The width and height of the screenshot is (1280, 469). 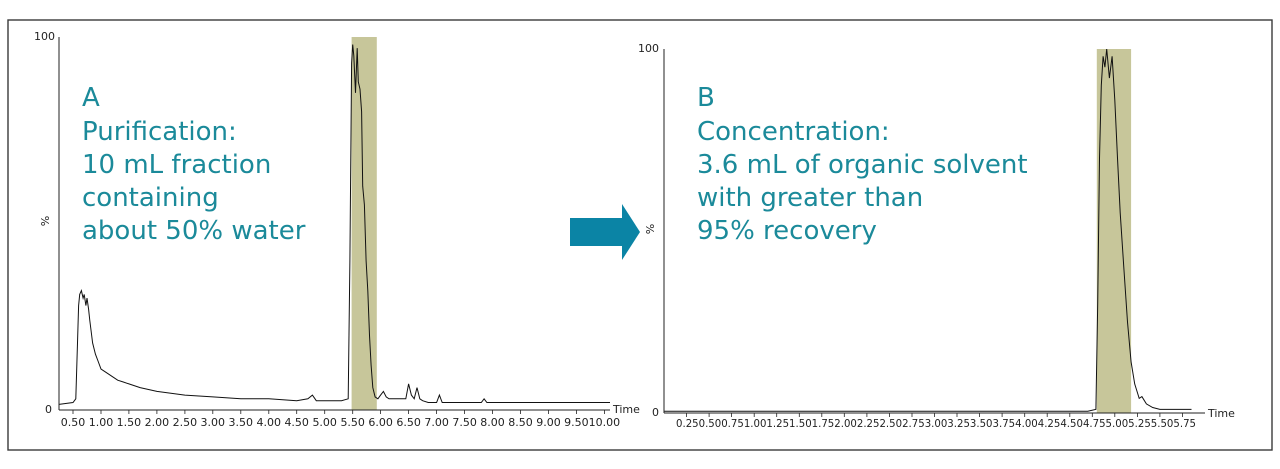 What do you see at coordinates (241, 422) in the screenshot?
I see `chart-a-x-tick-label: 3.50` at bounding box center [241, 422].